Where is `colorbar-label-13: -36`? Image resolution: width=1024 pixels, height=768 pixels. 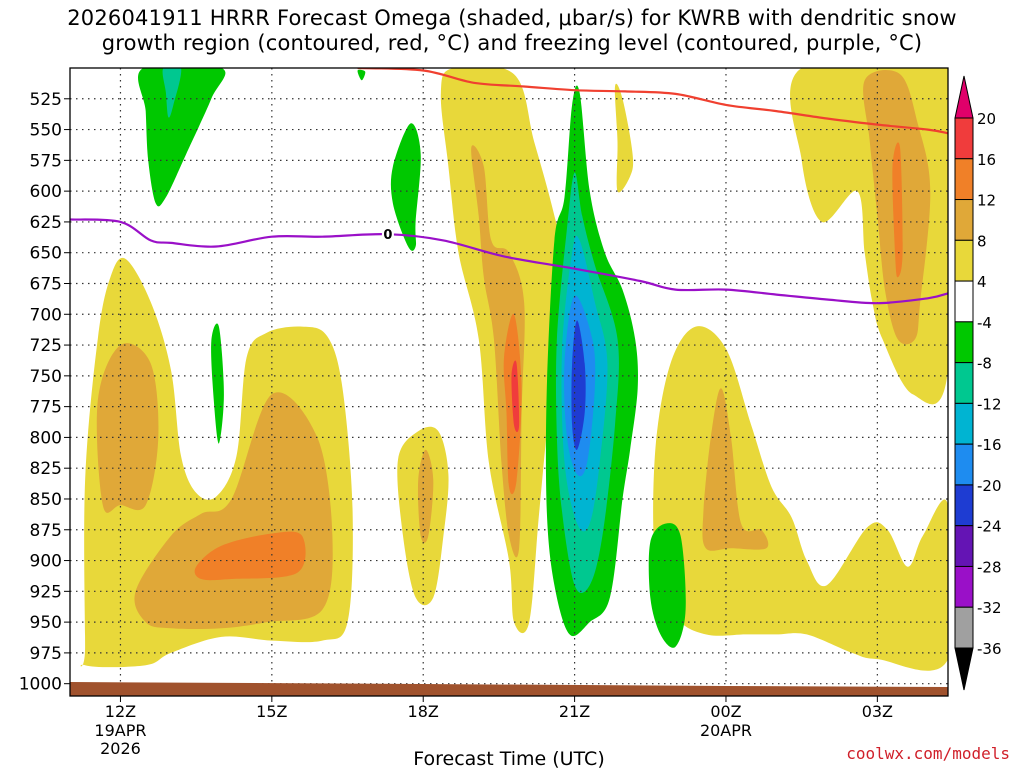
colorbar-label-13: -36 is located at coordinates (989, 649).